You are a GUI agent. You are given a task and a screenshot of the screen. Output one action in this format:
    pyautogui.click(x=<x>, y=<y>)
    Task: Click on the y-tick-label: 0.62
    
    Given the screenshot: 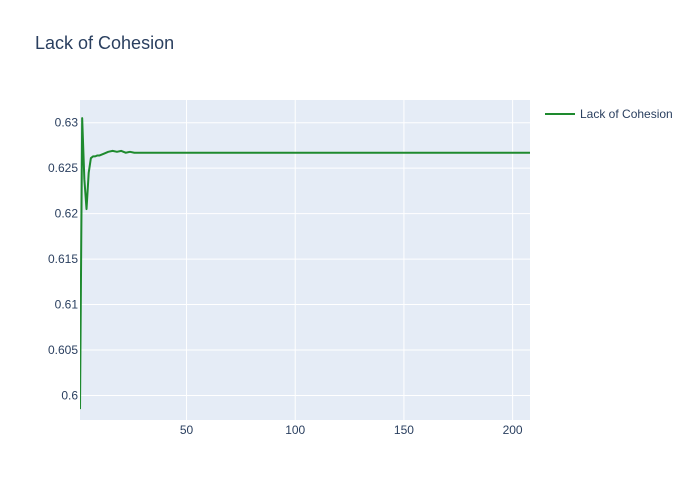 What is the action you would take?
    pyautogui.click(x=67, y=214)
    